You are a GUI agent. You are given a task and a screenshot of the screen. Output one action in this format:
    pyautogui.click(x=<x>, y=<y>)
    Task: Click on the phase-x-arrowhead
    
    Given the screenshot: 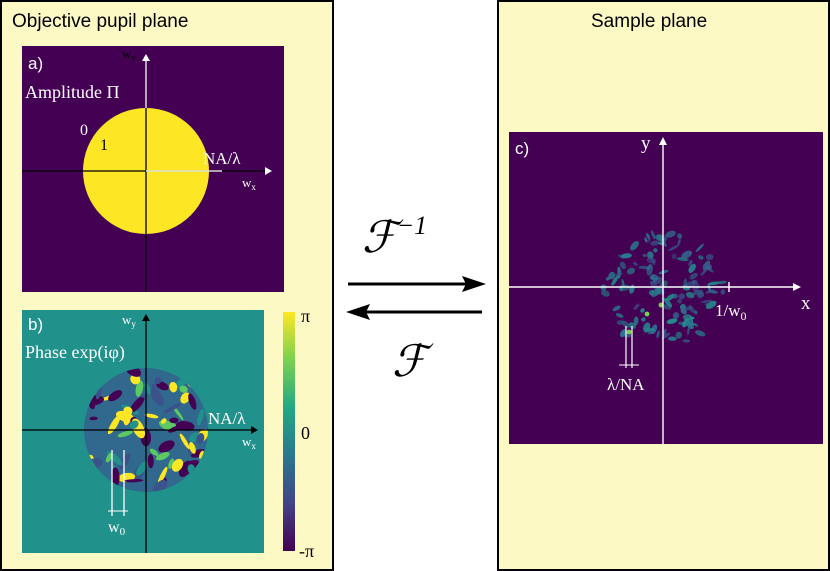 What is the action you would take?
    pyautogui.click(x=254, y=430)
    